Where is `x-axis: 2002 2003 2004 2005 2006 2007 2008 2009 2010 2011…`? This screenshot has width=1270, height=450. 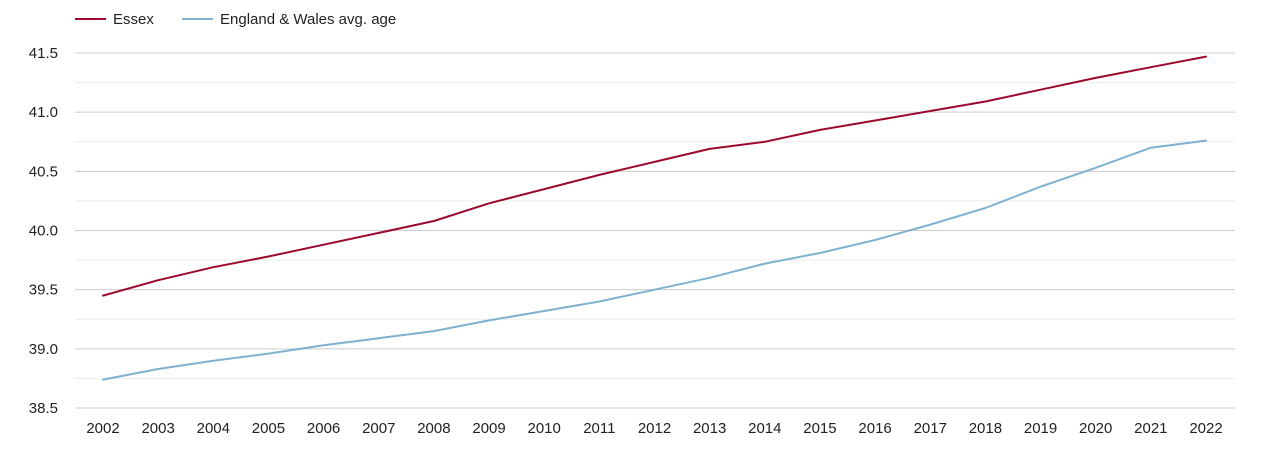 x-axis: 2002 2003 2004 2005 2006 2007 2008 2009 2010 2011… is located at coordinates (654, 428).